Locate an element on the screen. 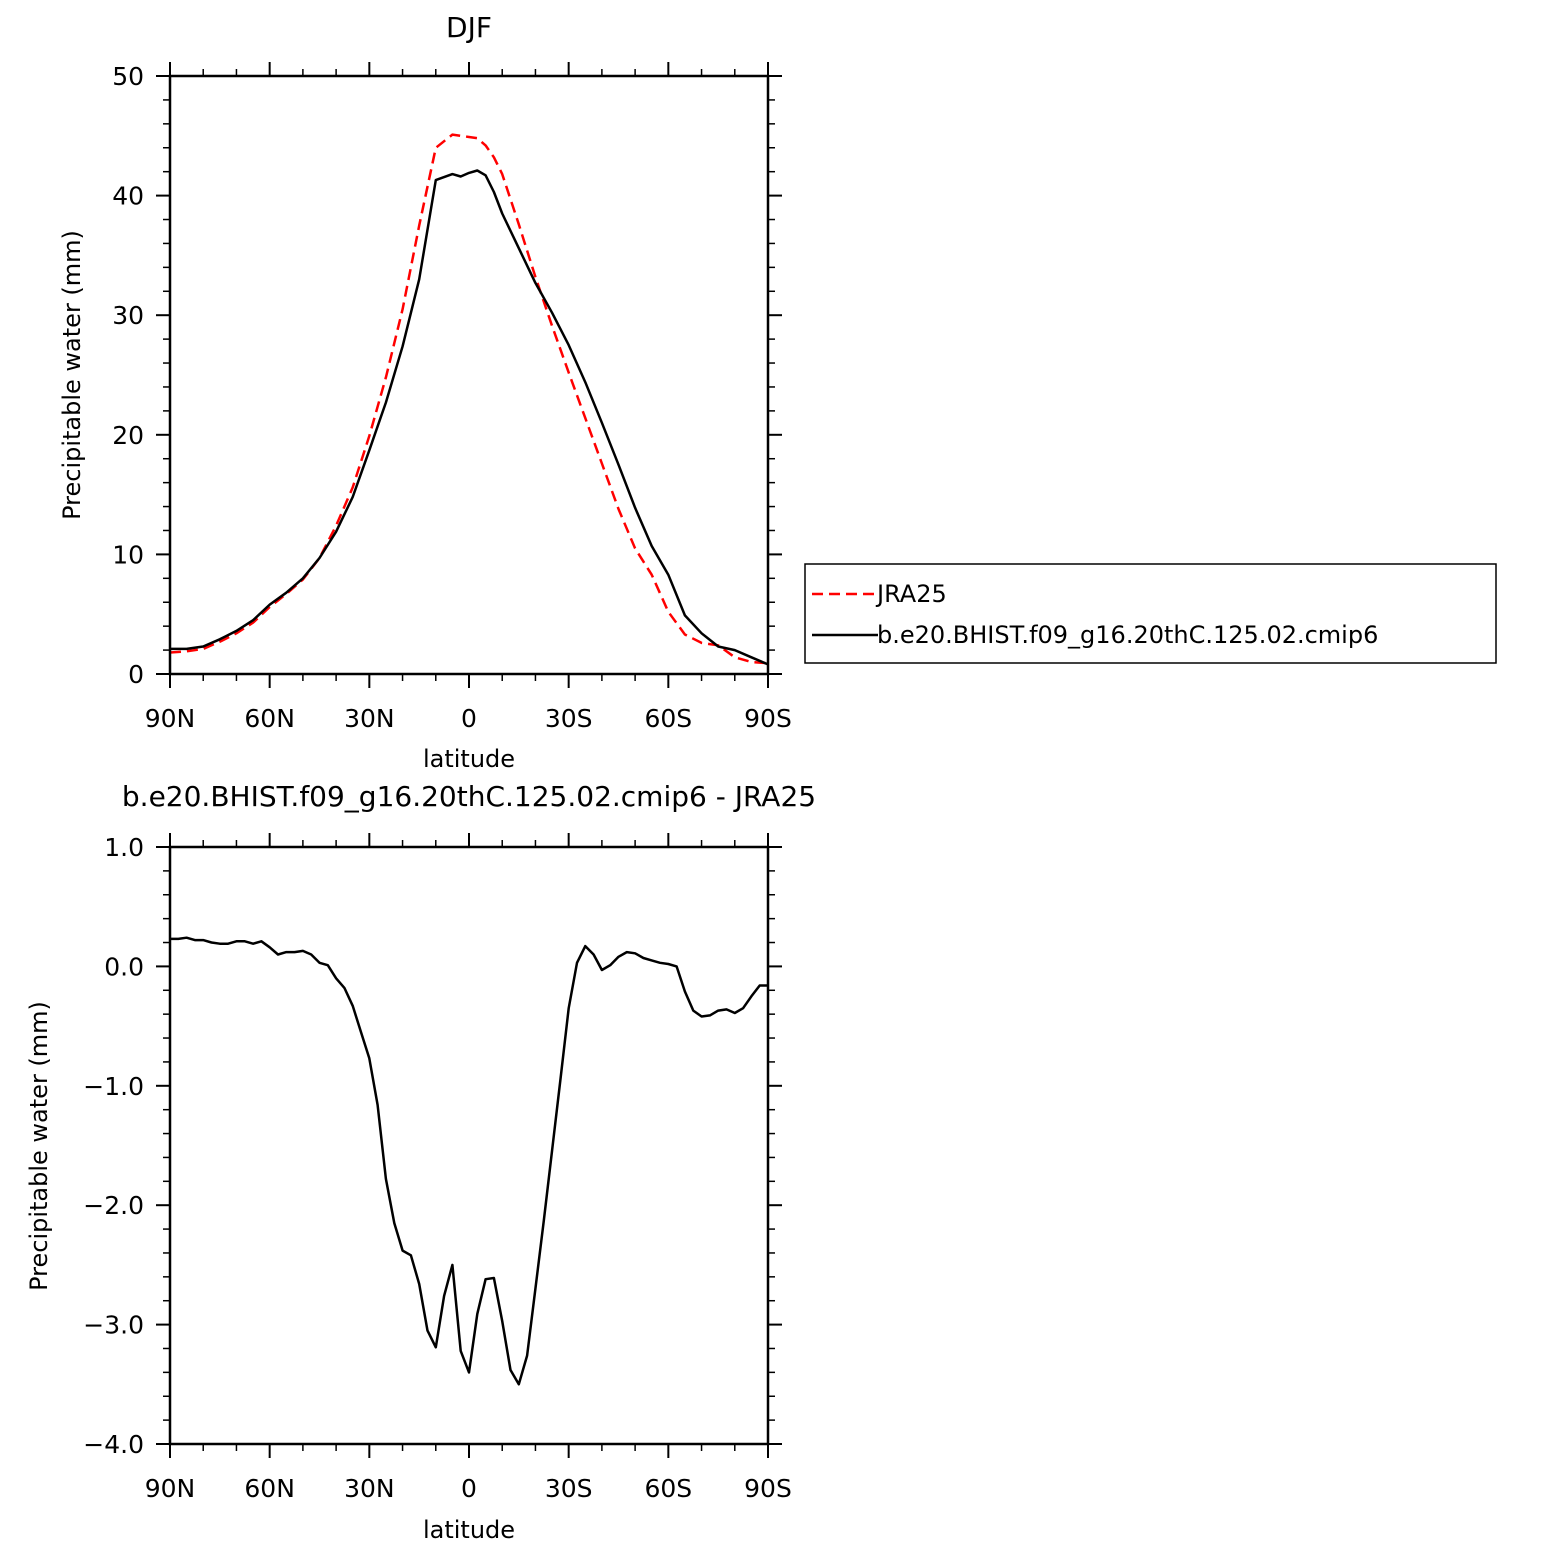  y-tick-label: 50 is located at coordinates (128, 76).